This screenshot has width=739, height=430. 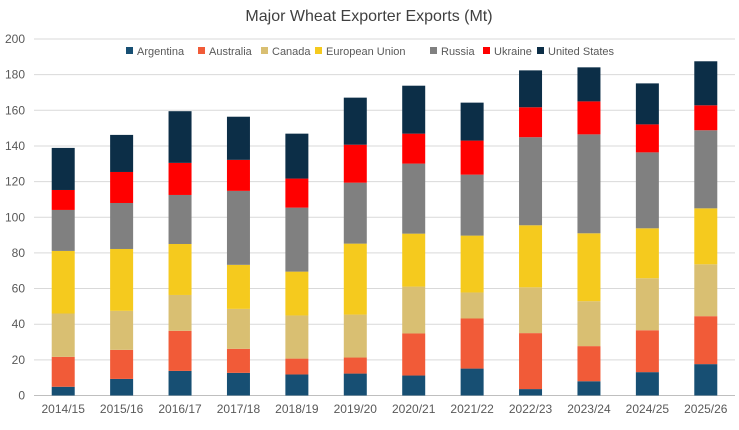 I want to click on x-tick-label: 2020/21, so click(x=414, y=409).